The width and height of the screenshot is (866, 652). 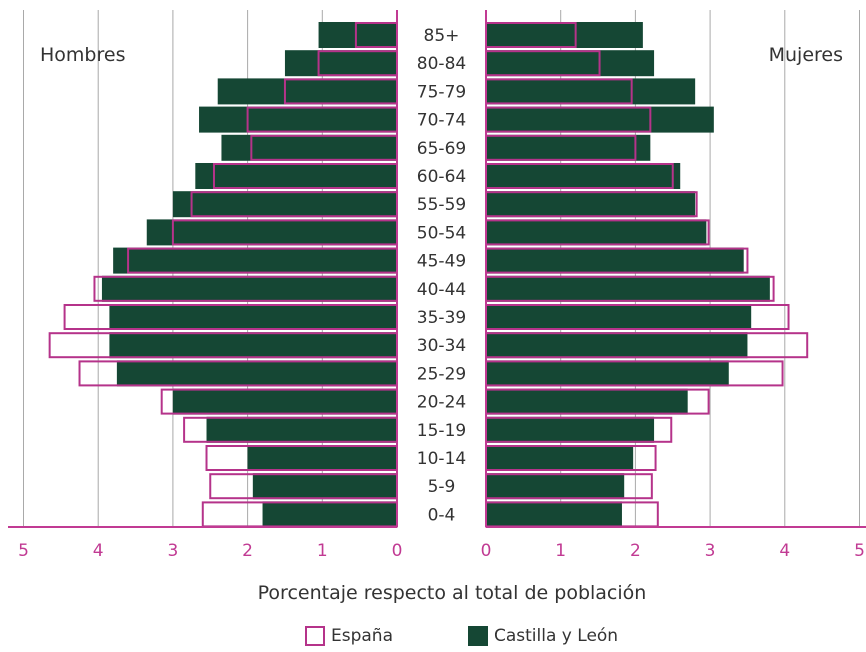 I want to click on age-group-label: 85+, so click(x=442, y=36).